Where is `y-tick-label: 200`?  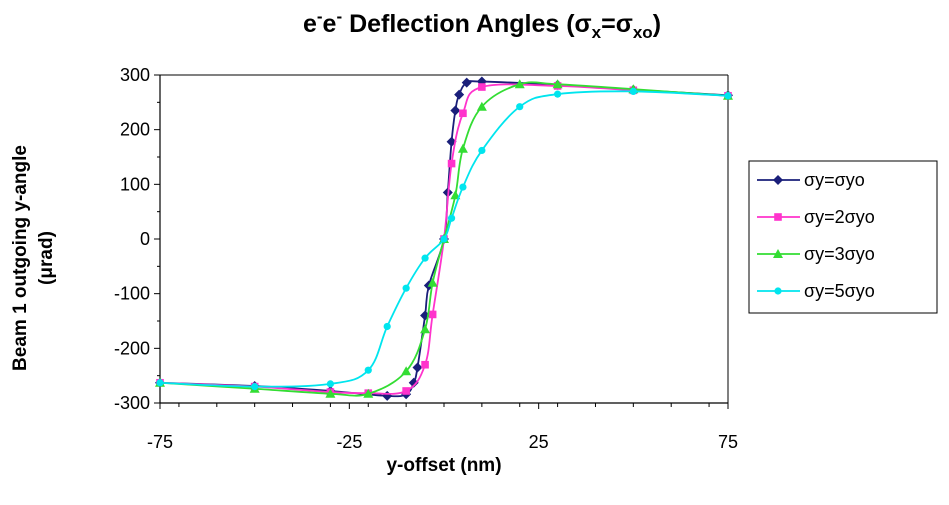 y-tick-label: 200 is located at coordinates (135, 130).